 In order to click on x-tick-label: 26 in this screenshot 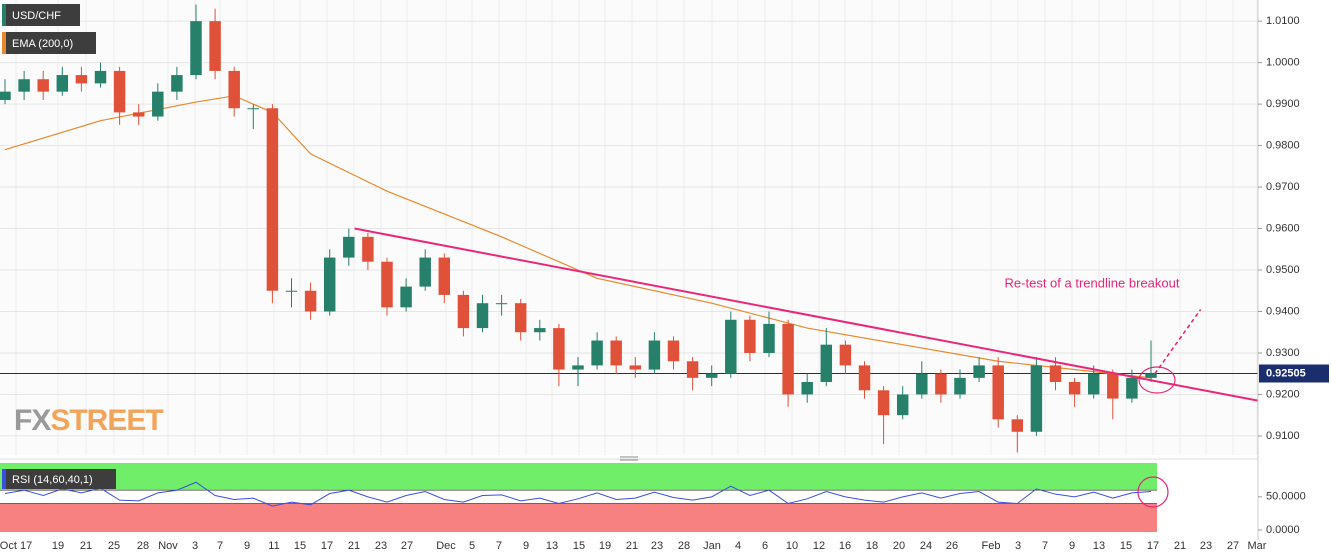, I will do `click(952, 546)`.